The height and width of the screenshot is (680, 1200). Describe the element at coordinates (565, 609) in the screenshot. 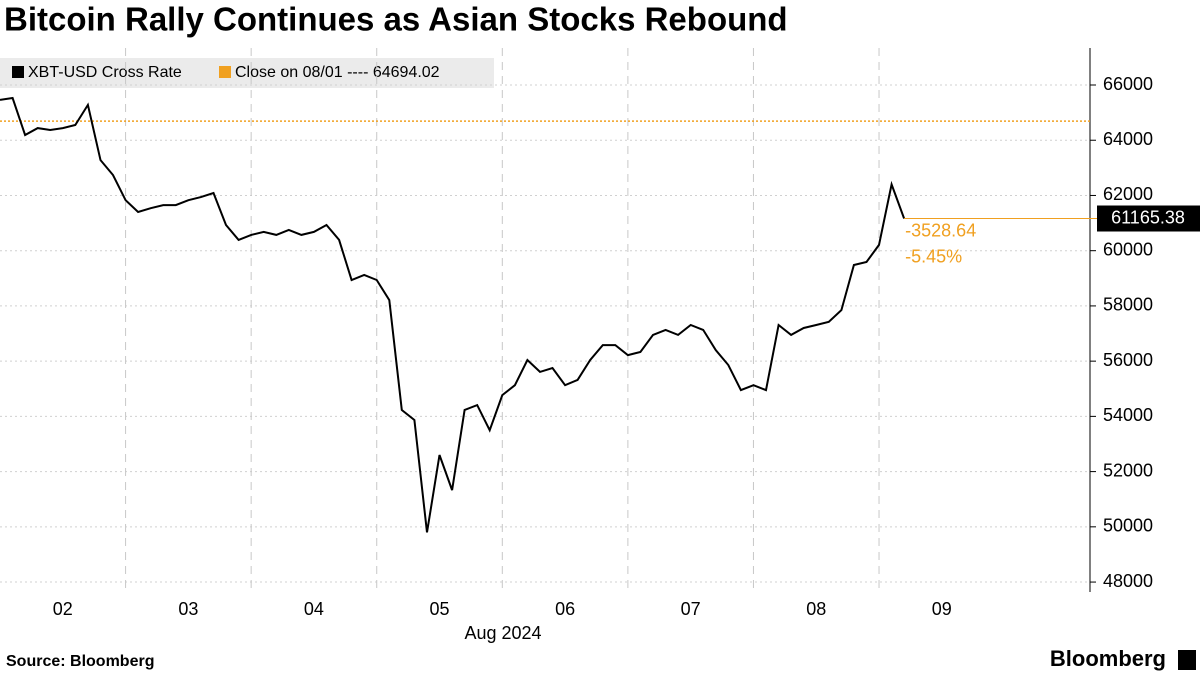

I see `x-tick-label: 06` at that location.